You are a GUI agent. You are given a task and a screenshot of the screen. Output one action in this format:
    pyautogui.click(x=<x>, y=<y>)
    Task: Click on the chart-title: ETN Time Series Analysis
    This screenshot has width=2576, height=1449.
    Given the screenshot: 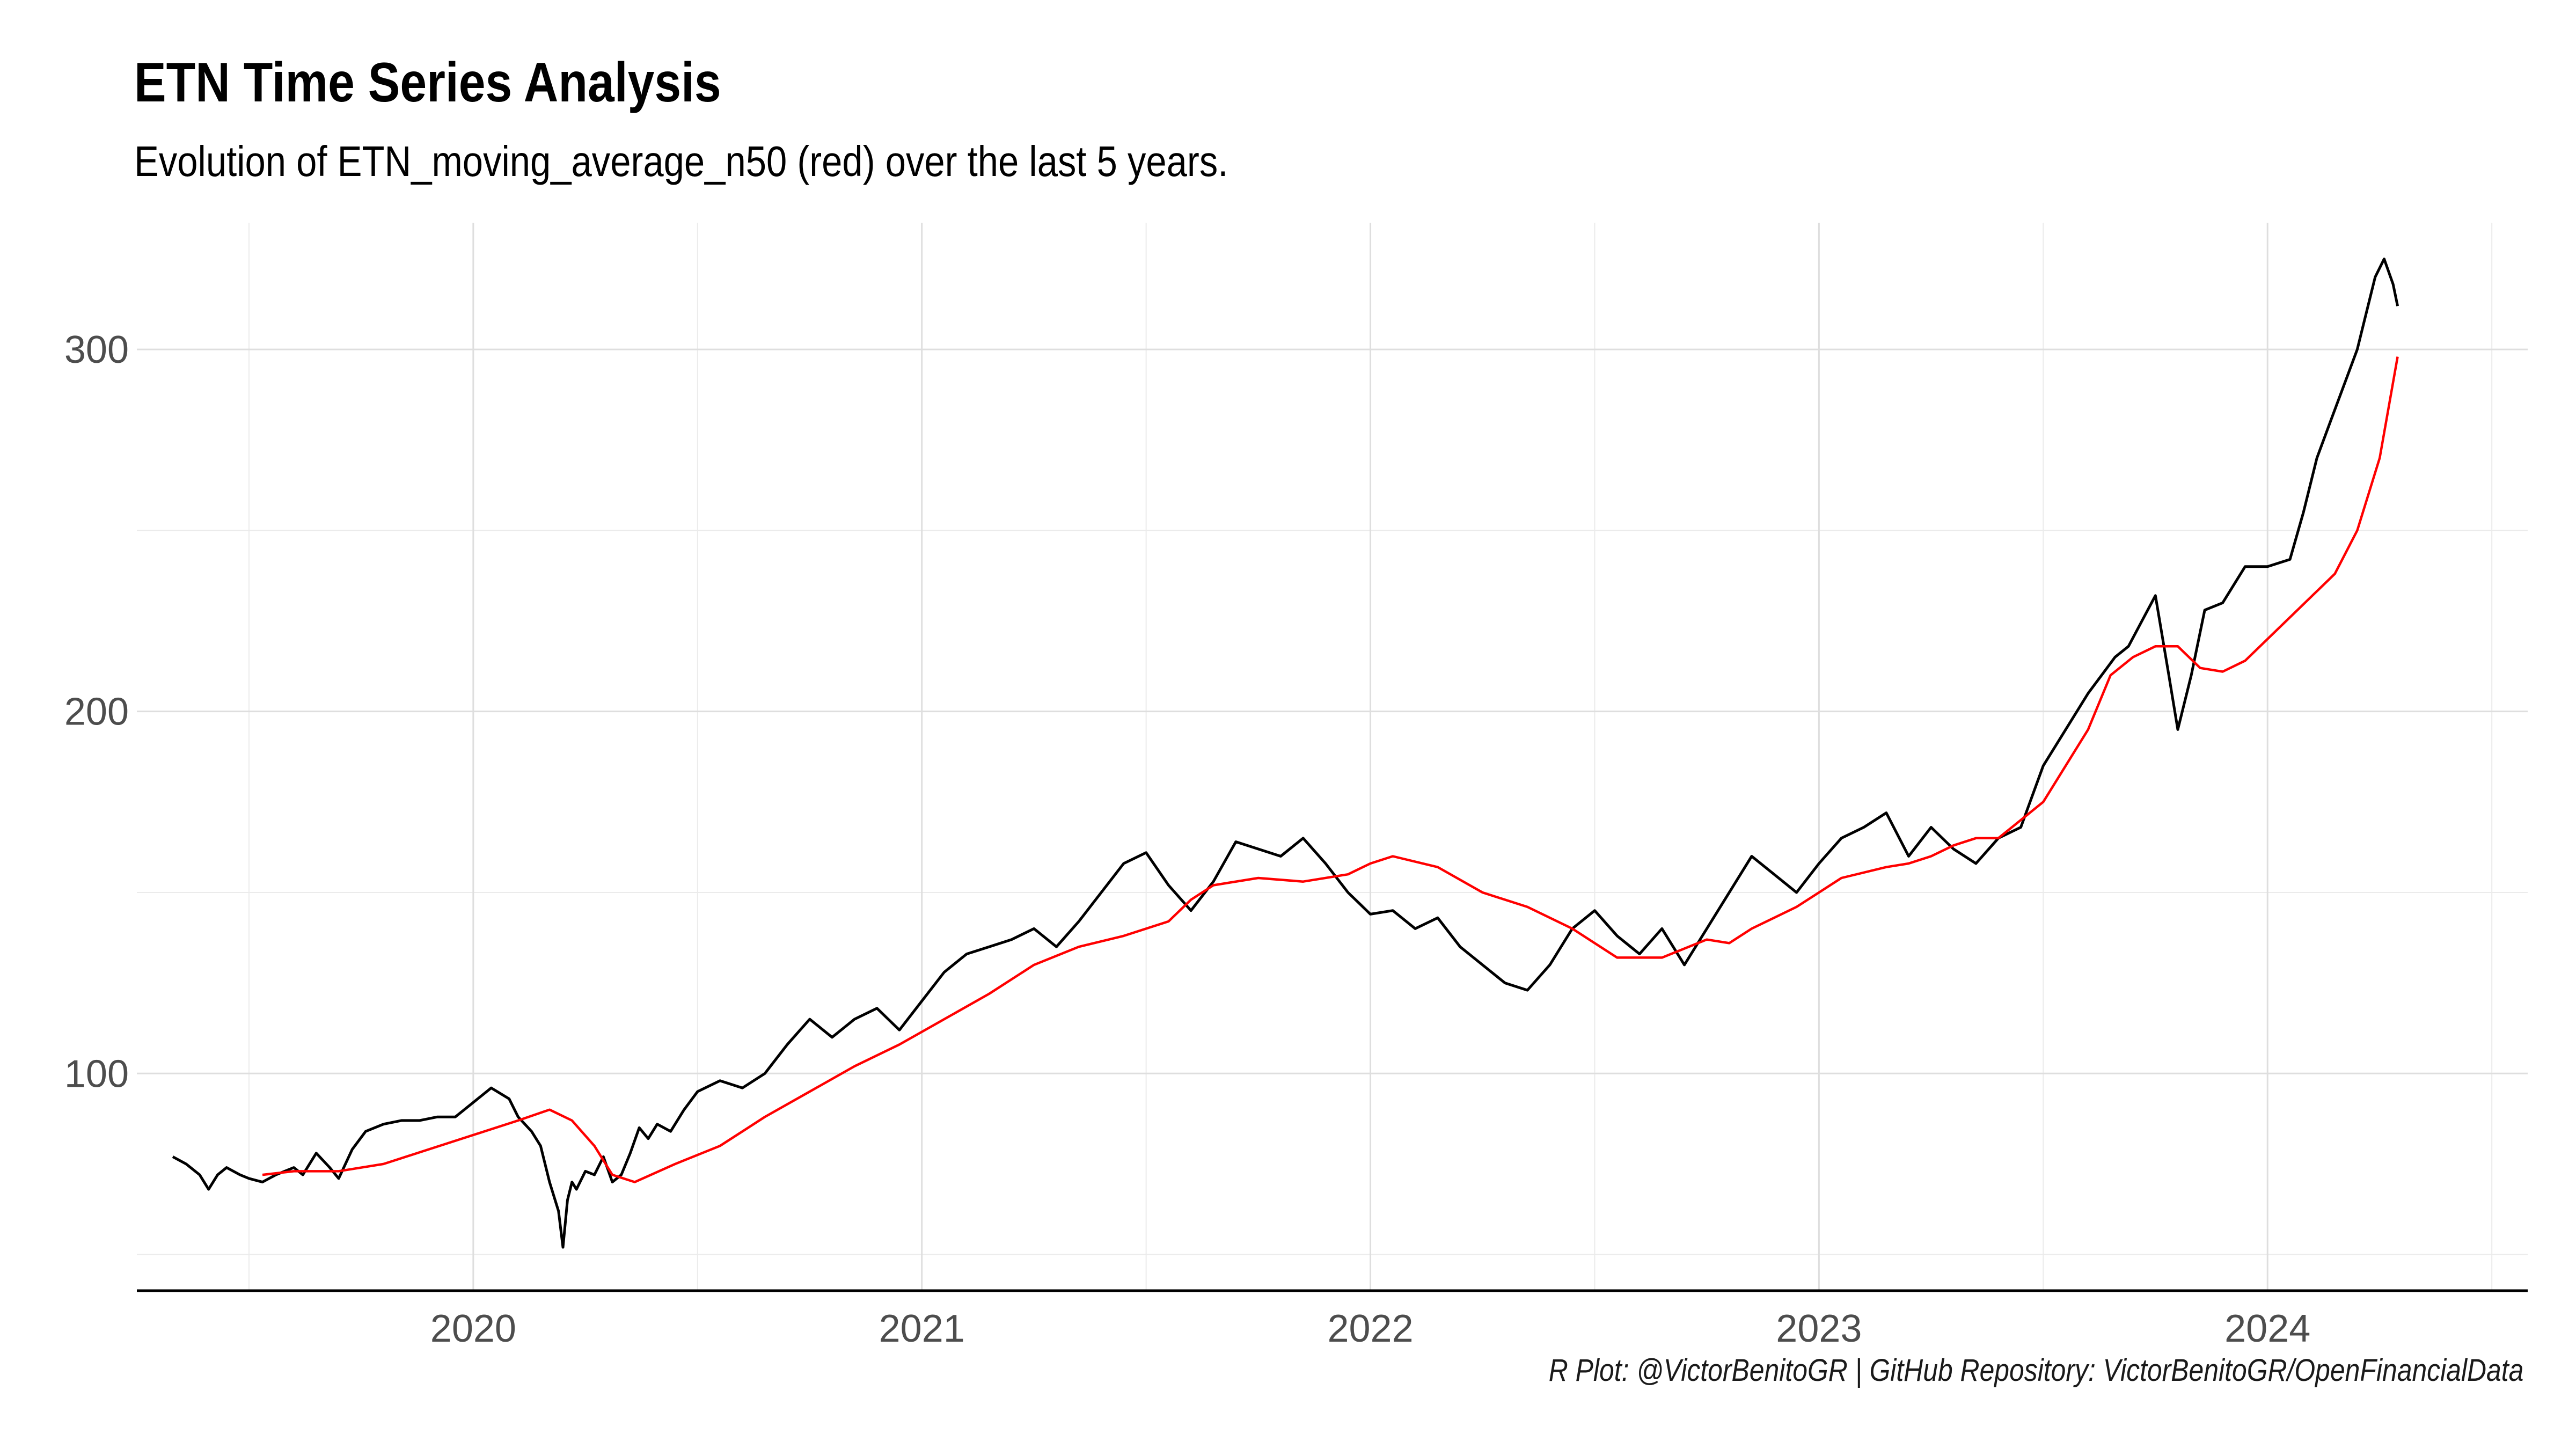 What is the action you would take?
    pyautogui.click(x=427, y=83)
    